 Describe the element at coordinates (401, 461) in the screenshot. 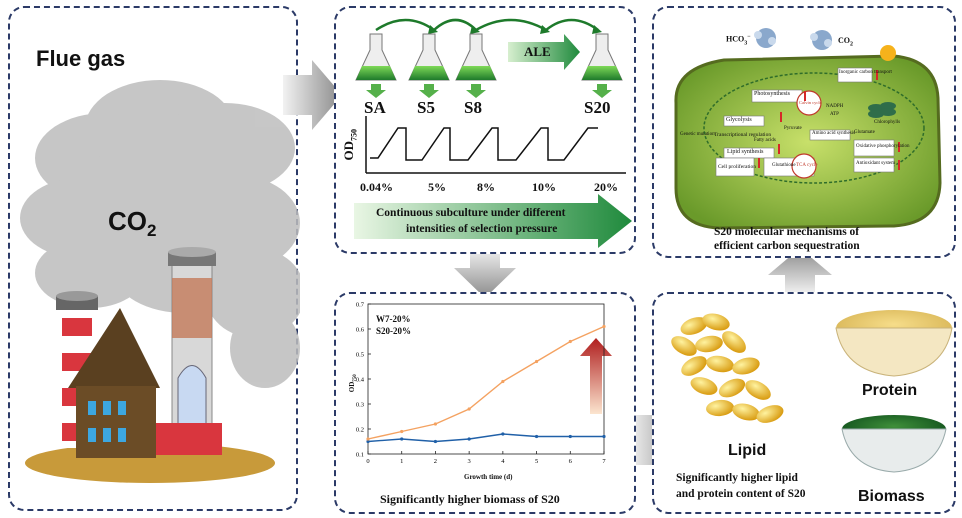

I see `x-tick-label: 1` at that location.